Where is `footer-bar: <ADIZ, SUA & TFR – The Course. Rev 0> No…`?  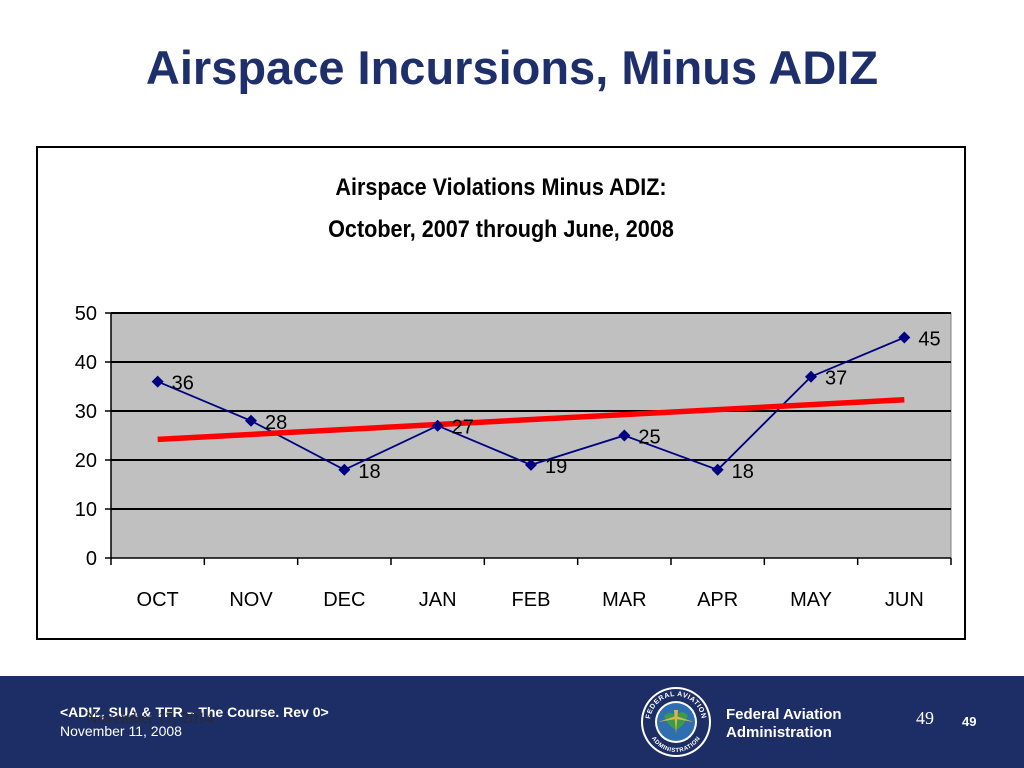
footer-bar: <ADIZ, SUA & TFR – The Course. Rev 0> No… is located at coordinates (512, 722).